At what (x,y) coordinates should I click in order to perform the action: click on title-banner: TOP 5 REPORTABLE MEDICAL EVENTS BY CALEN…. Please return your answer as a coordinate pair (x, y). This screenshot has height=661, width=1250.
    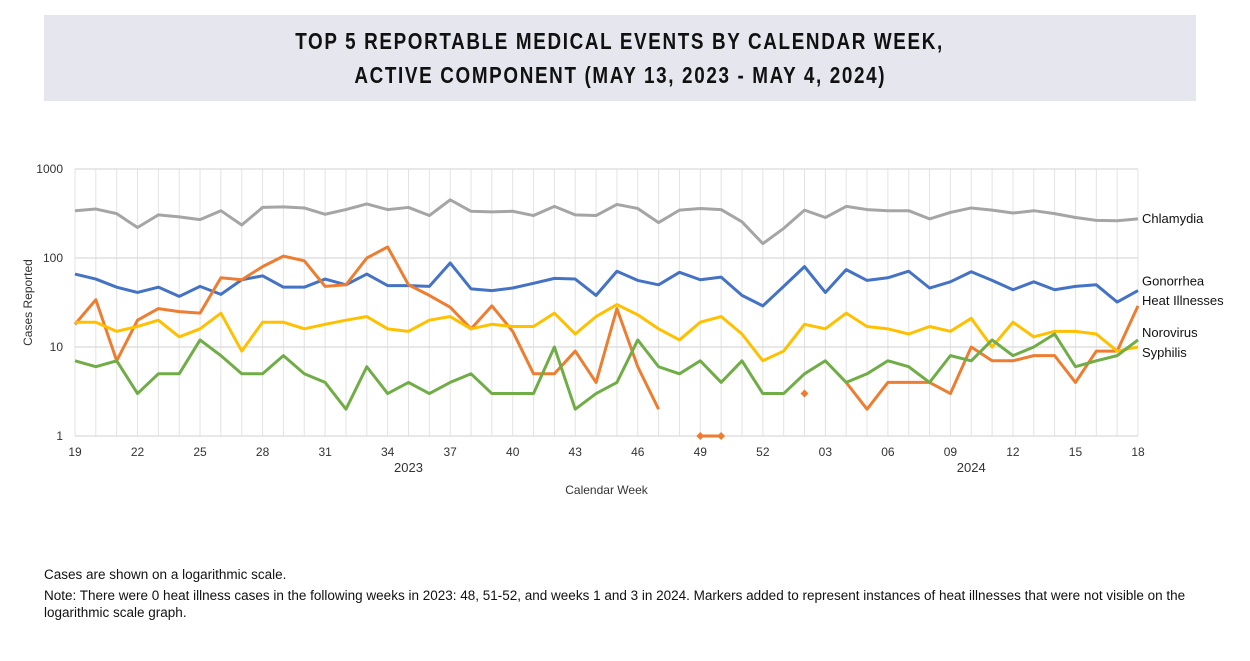
    Looking at the image, I should click on (620, 58).